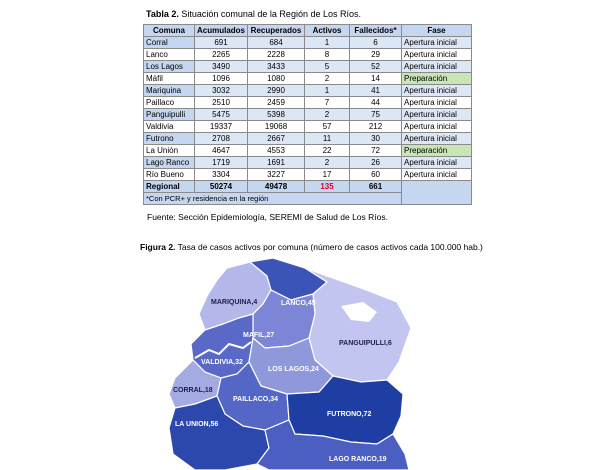 Image resolution: width=610 pixels, height=470 pixels. Describe the element at coordinates (307, 198) in the screenshot. I see `table-note-row: *Con PCR+ y residencia en la región` at that location.